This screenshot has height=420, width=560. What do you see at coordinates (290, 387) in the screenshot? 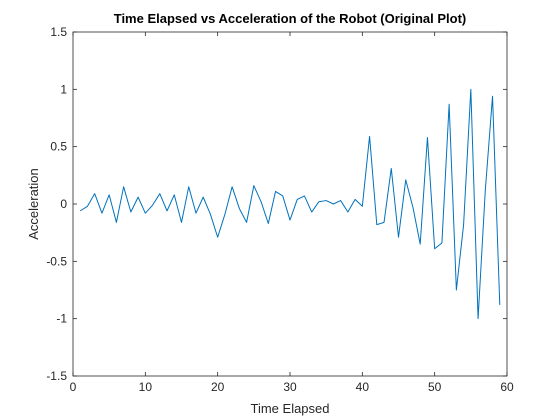
I see `x-tick-label: 30` at bounding box center [290, 387].